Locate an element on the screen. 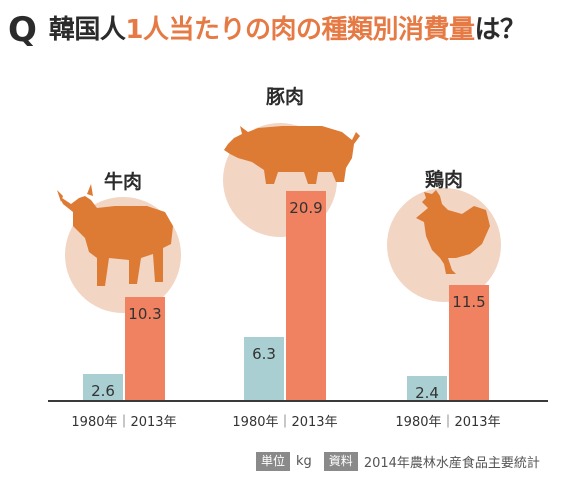  chicken-icon is located at coordinates (453, 232).